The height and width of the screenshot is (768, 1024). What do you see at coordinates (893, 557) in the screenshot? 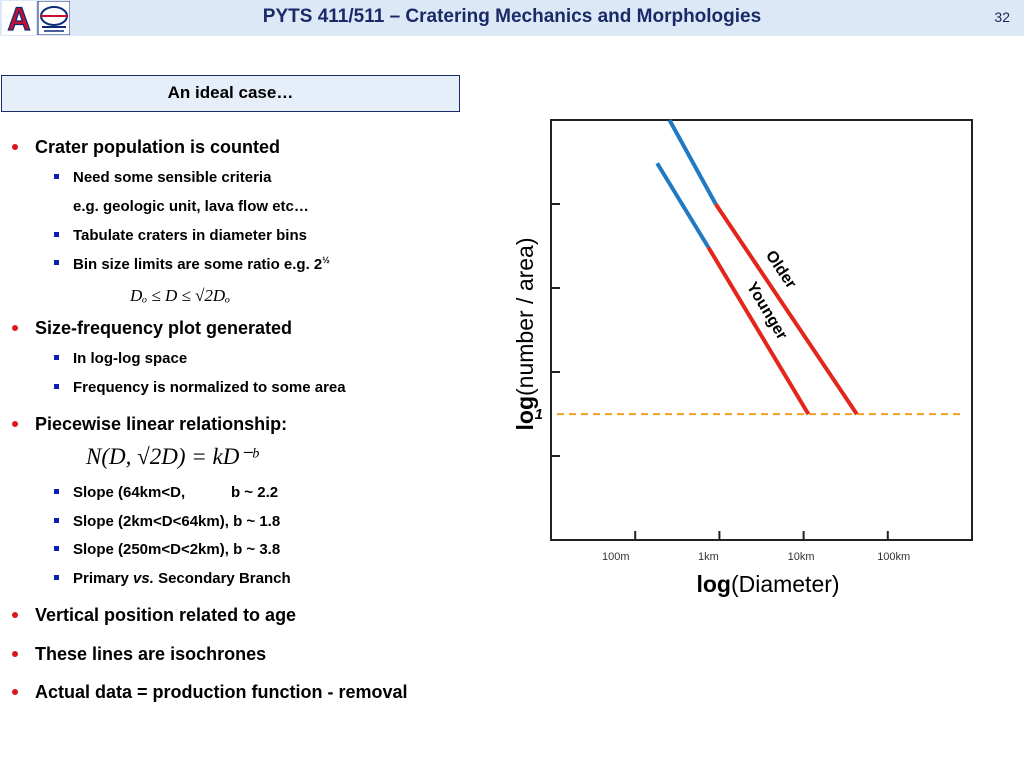
I see `x-tick-label: 100km` at bounding box center [893, 557].